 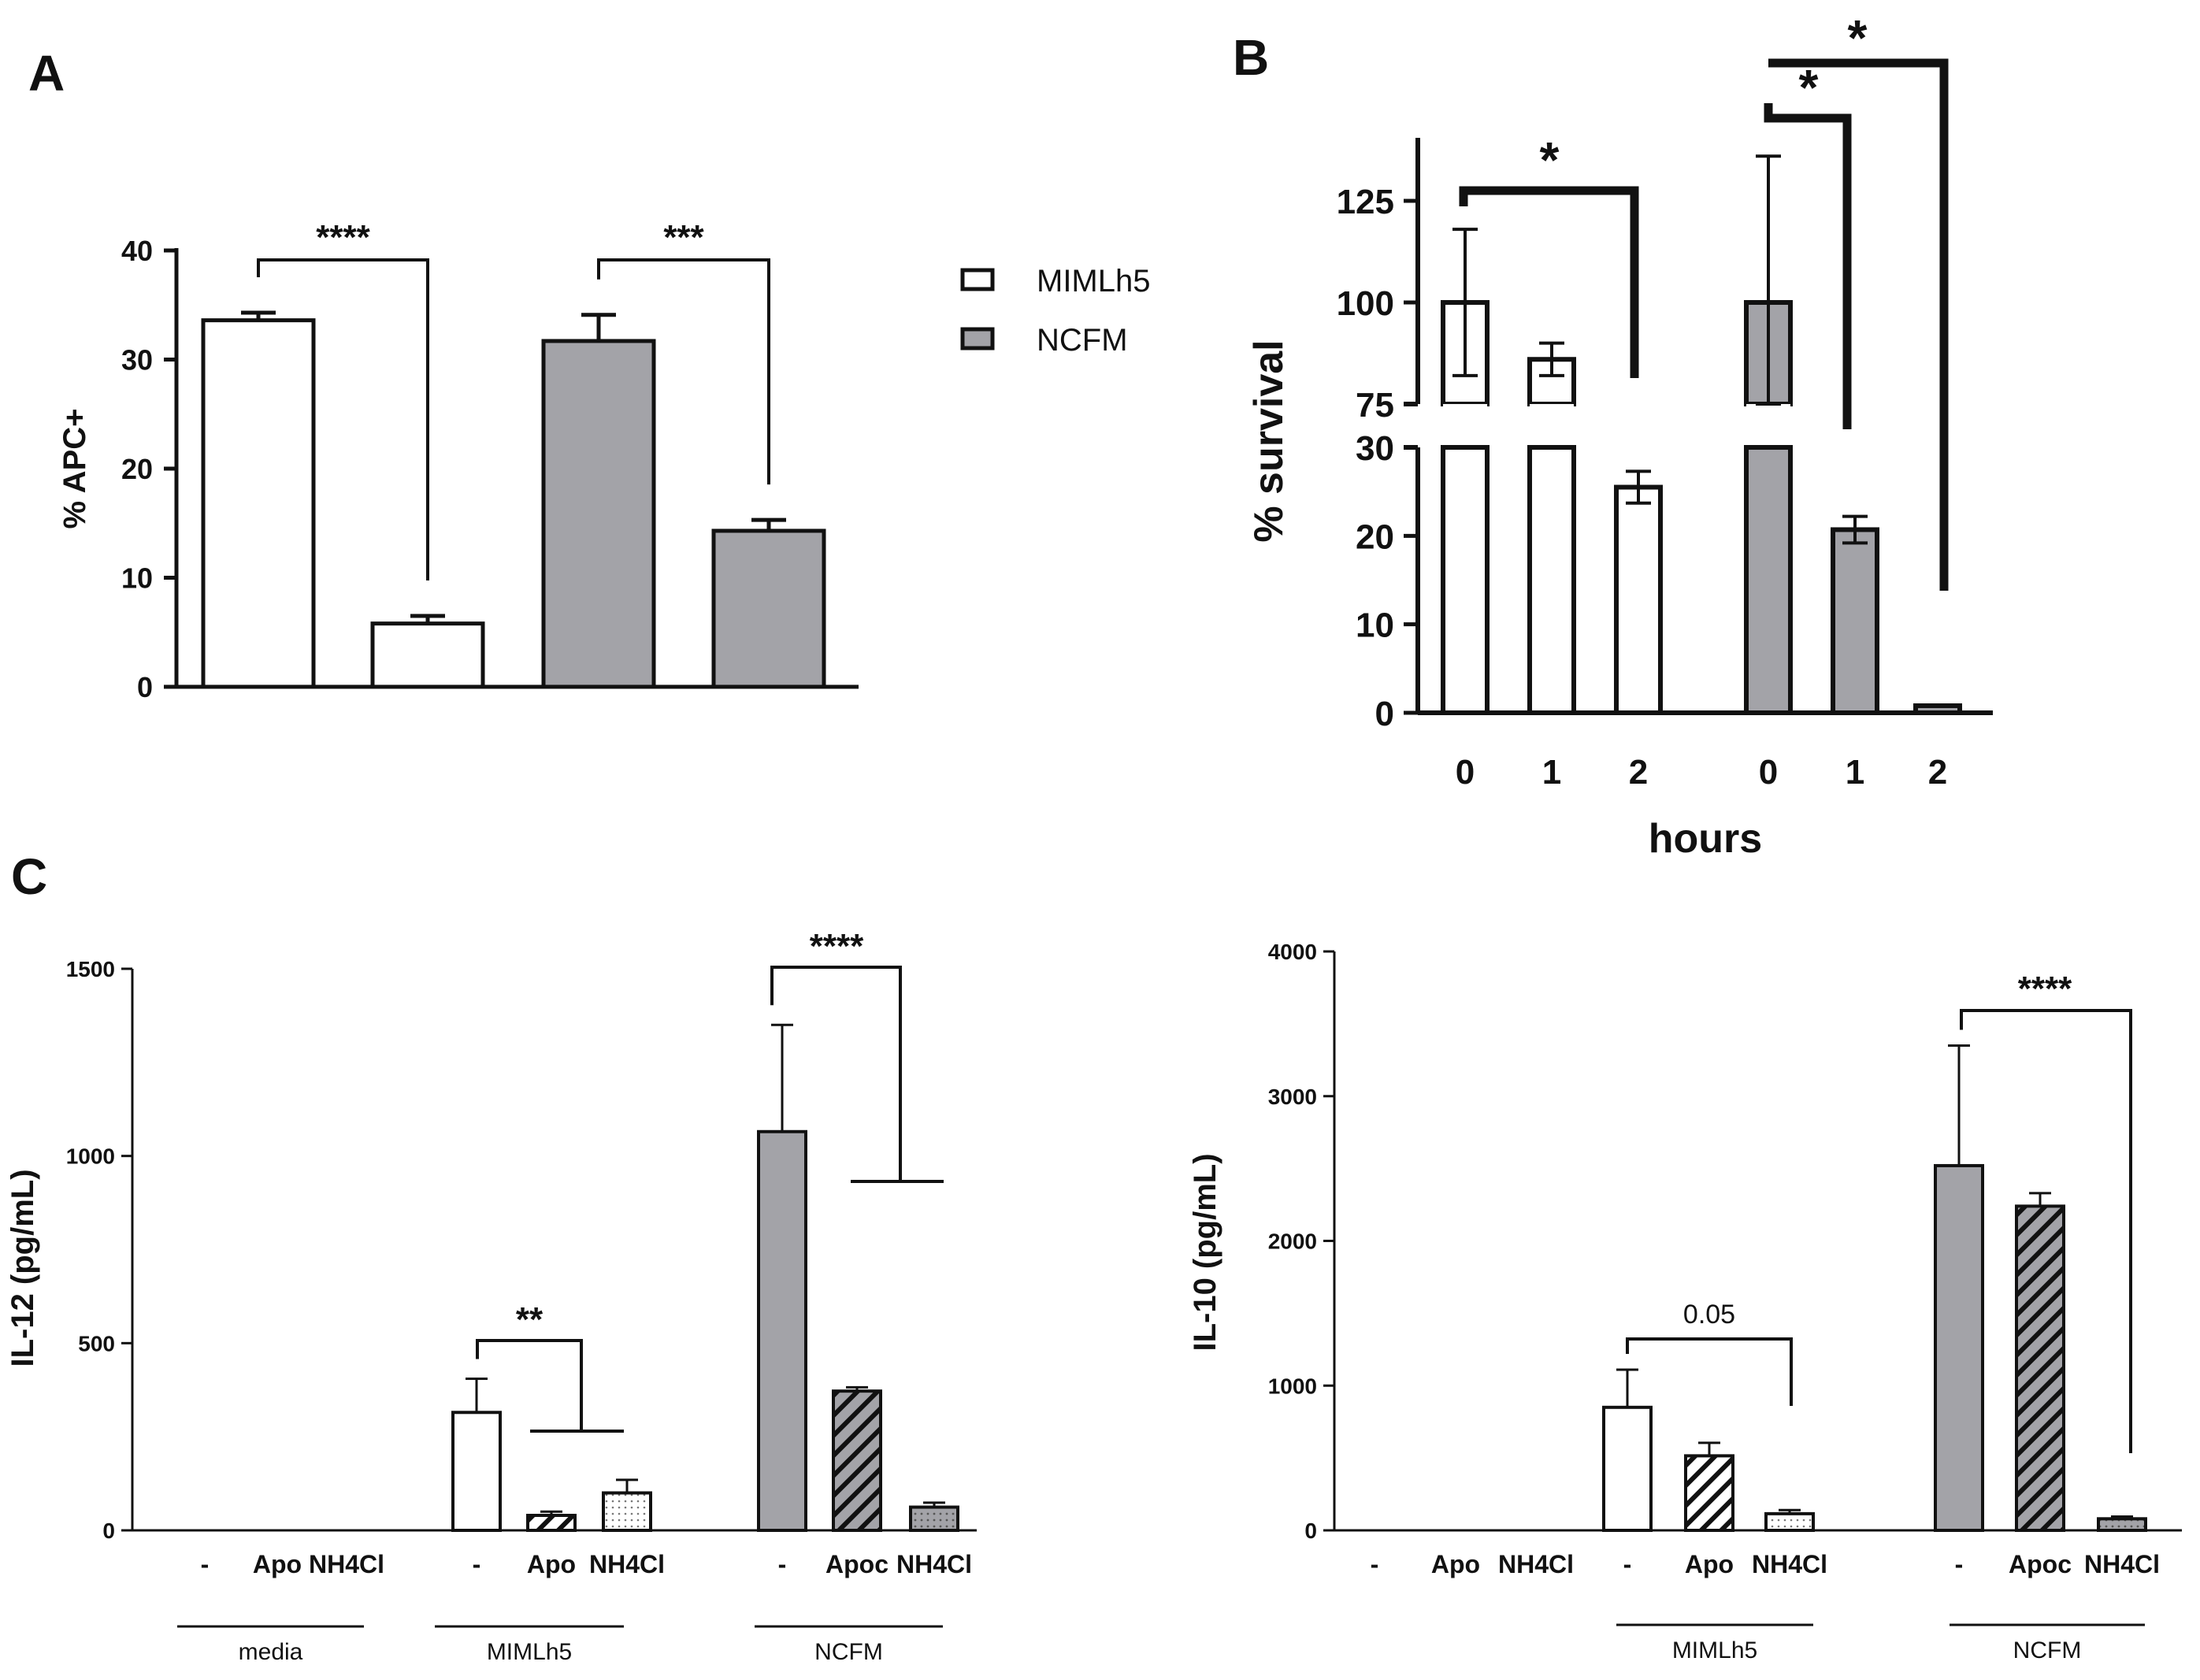 I want to click on y-axis-label: % APC+, so click(x=75, y=468).